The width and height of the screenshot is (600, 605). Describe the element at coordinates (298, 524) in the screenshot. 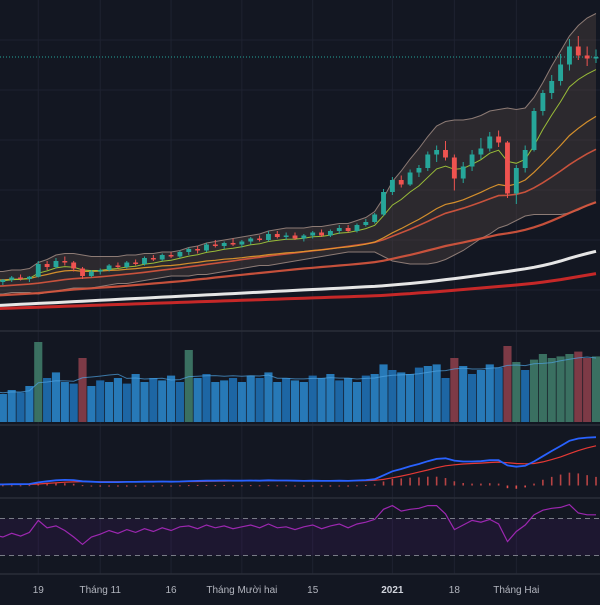

I see `rsi-line` at that location.